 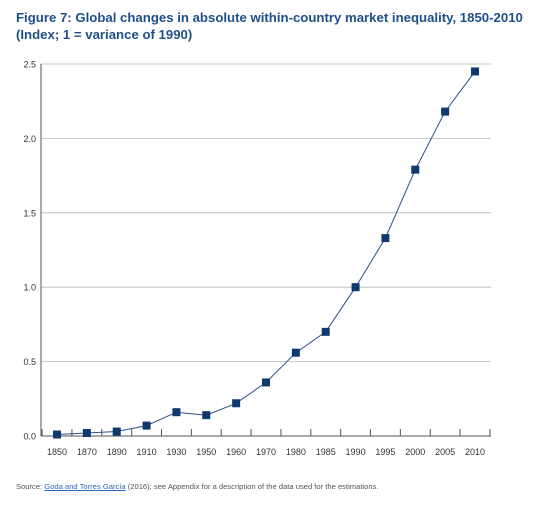 I want to click on x-tick-label: 1980, so click(x=296, y=452).